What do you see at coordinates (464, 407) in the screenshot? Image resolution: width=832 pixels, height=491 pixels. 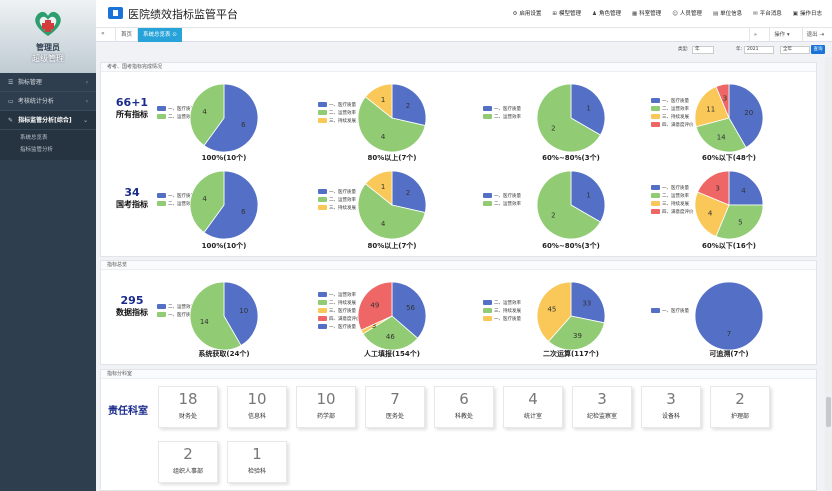 I see `department-card: 6 科教处` at bounding box center [464, 407].